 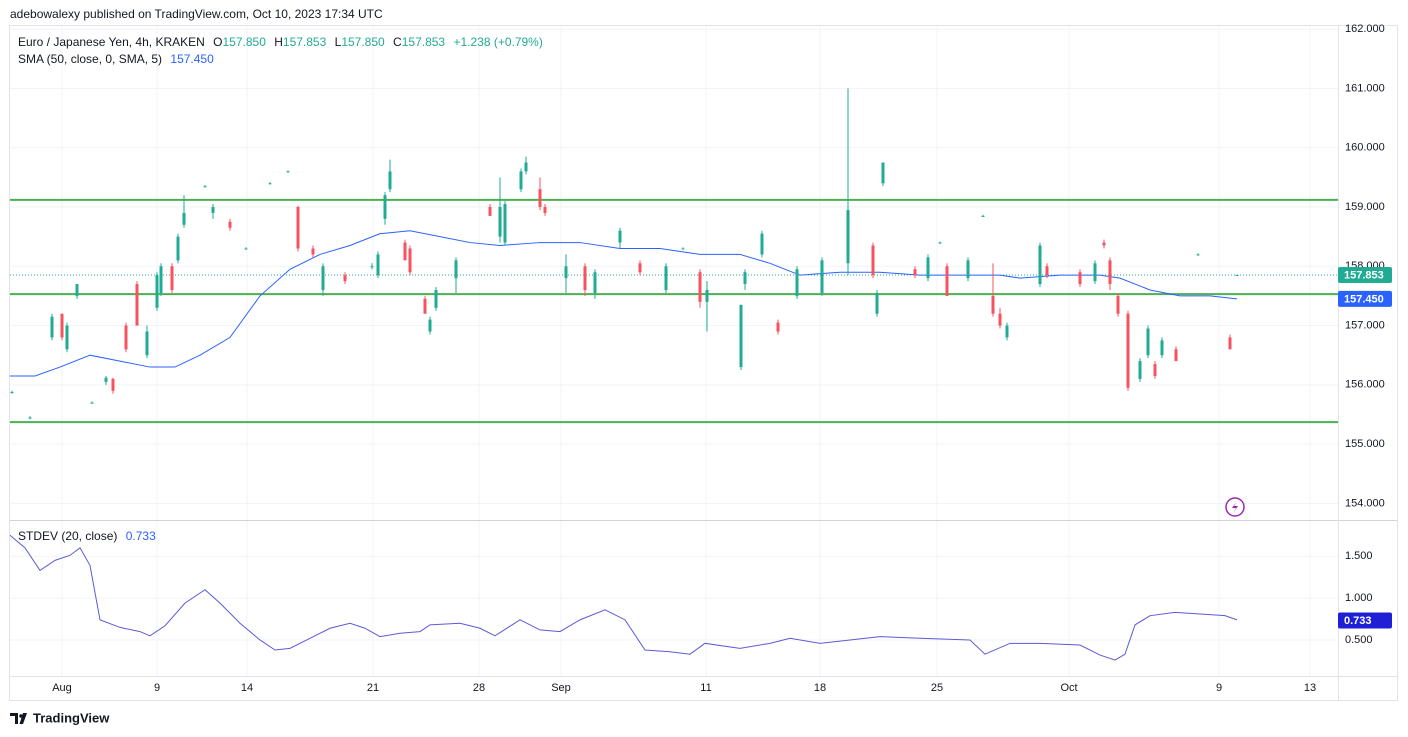 I want to click on x-tick-label: 18, so click(x=820, y=688).